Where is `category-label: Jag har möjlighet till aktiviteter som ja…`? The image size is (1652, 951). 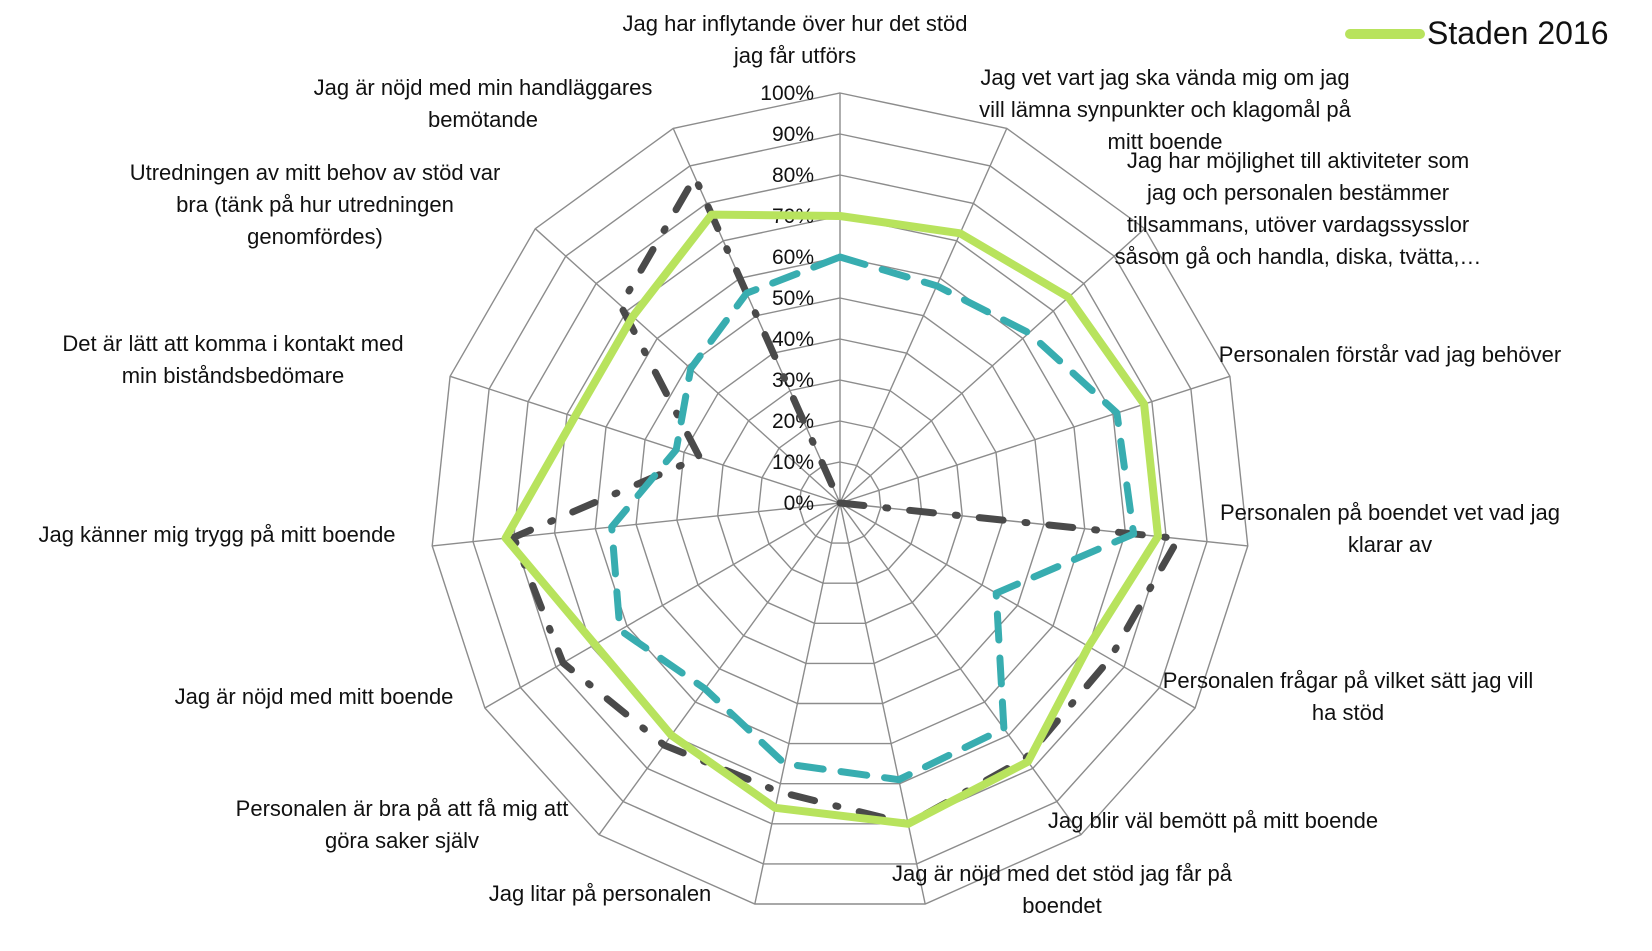 category-label: Jag har möjlighet till aktiviteter som ja… is located at coordinates (1298, 208).